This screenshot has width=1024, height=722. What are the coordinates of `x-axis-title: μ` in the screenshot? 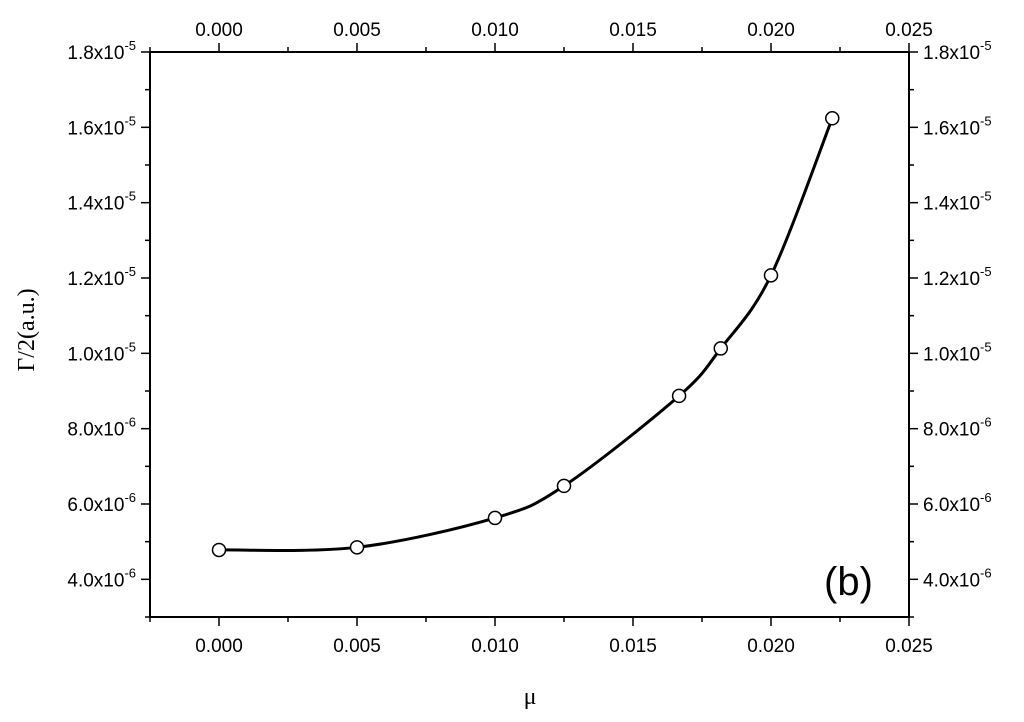 It's located at (530, 697).